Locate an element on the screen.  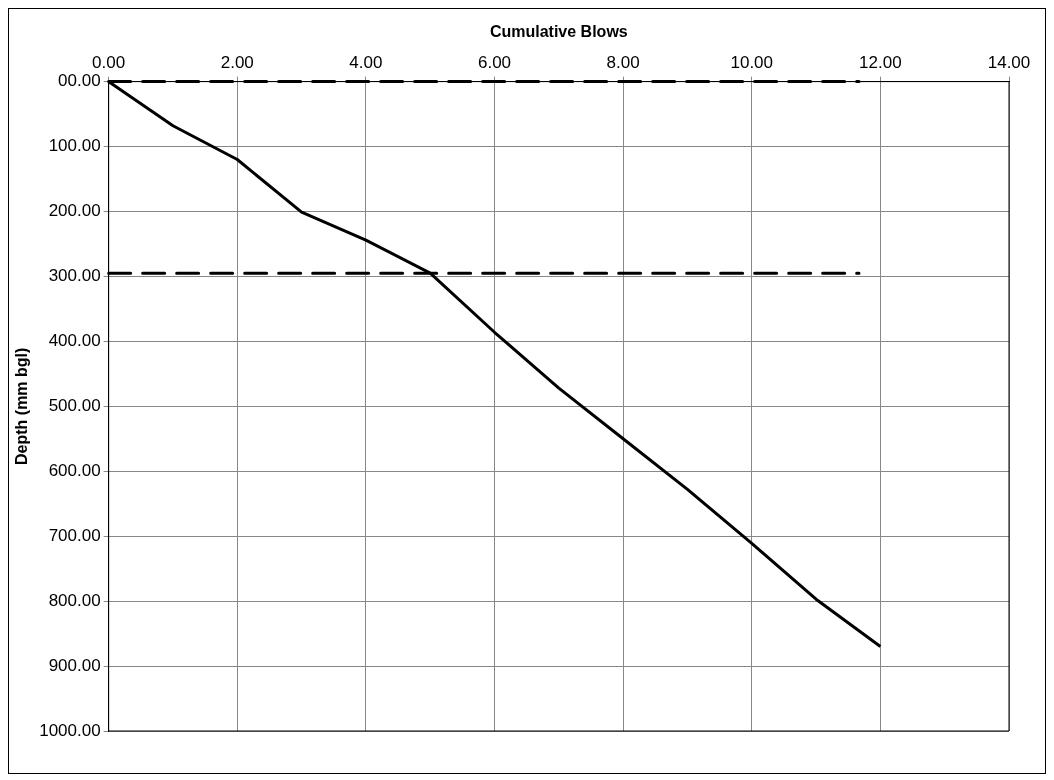
y-tick-label: 400.00 is located at coordinates (74, 341).